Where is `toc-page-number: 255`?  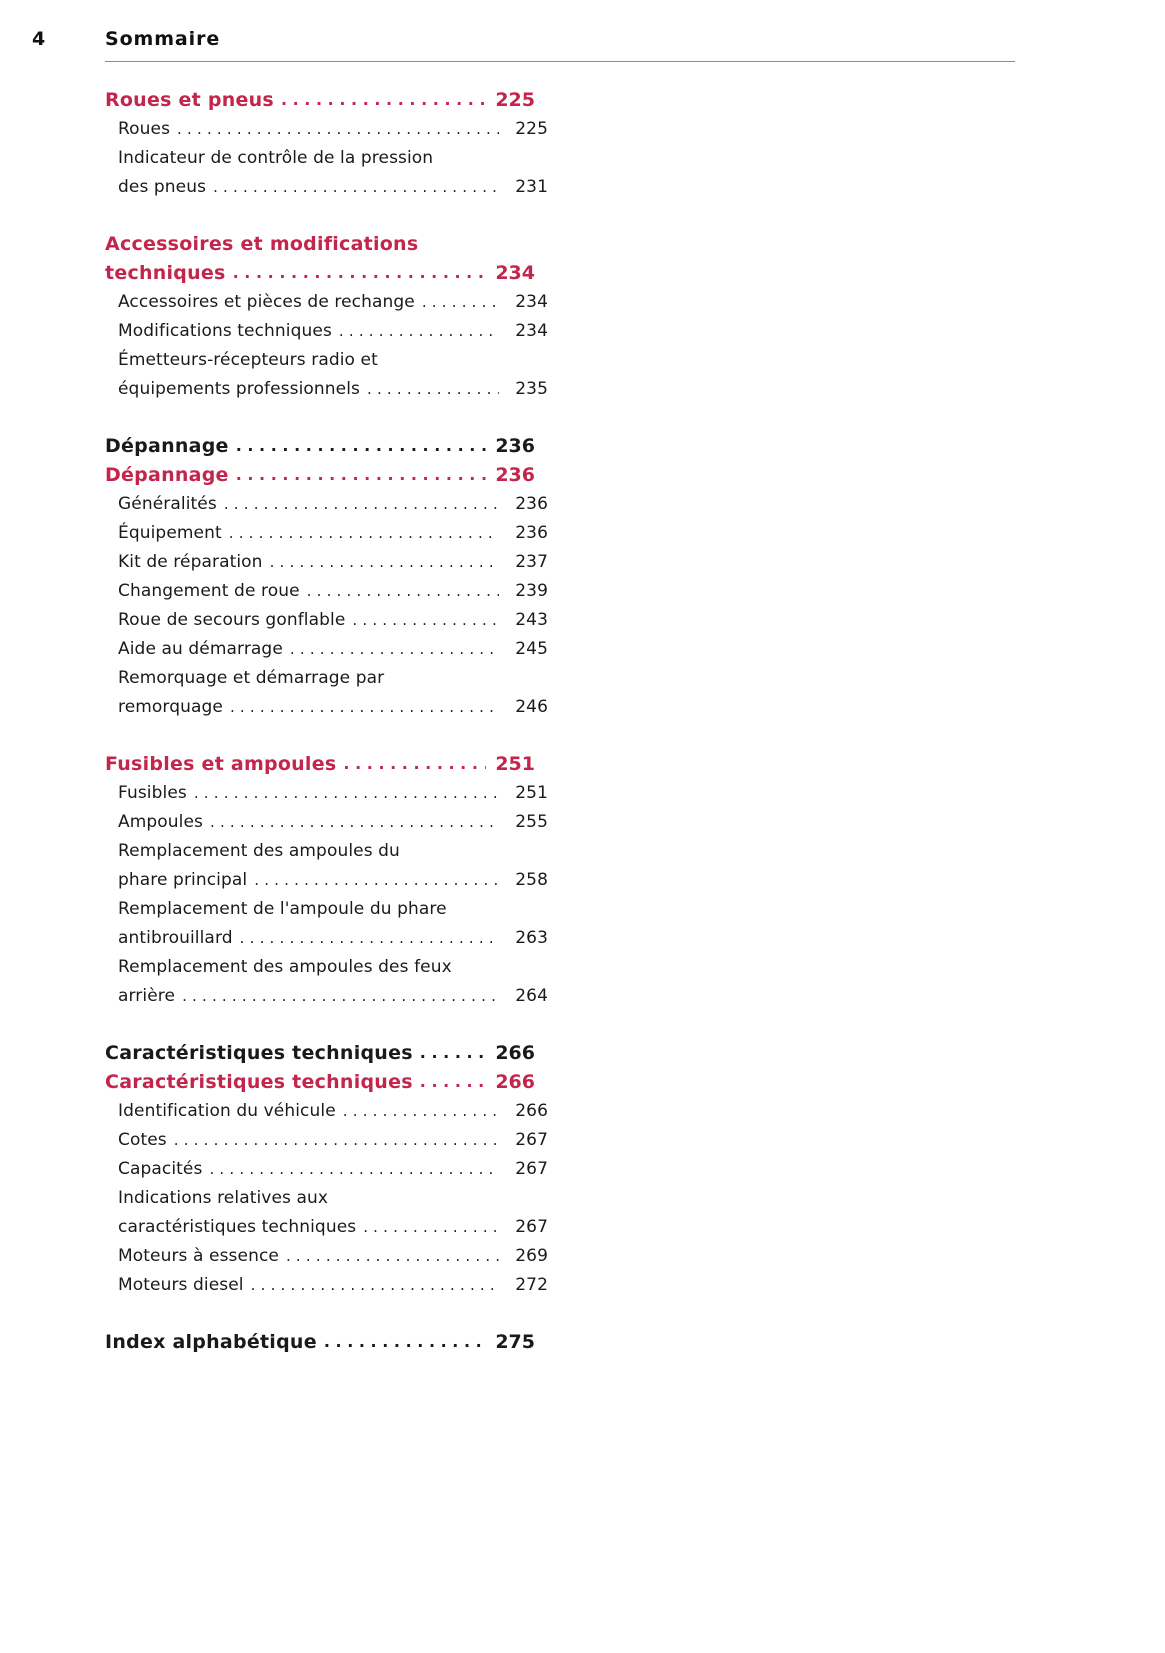
toc-page-number: 255 is located at coordinates (531, 822).